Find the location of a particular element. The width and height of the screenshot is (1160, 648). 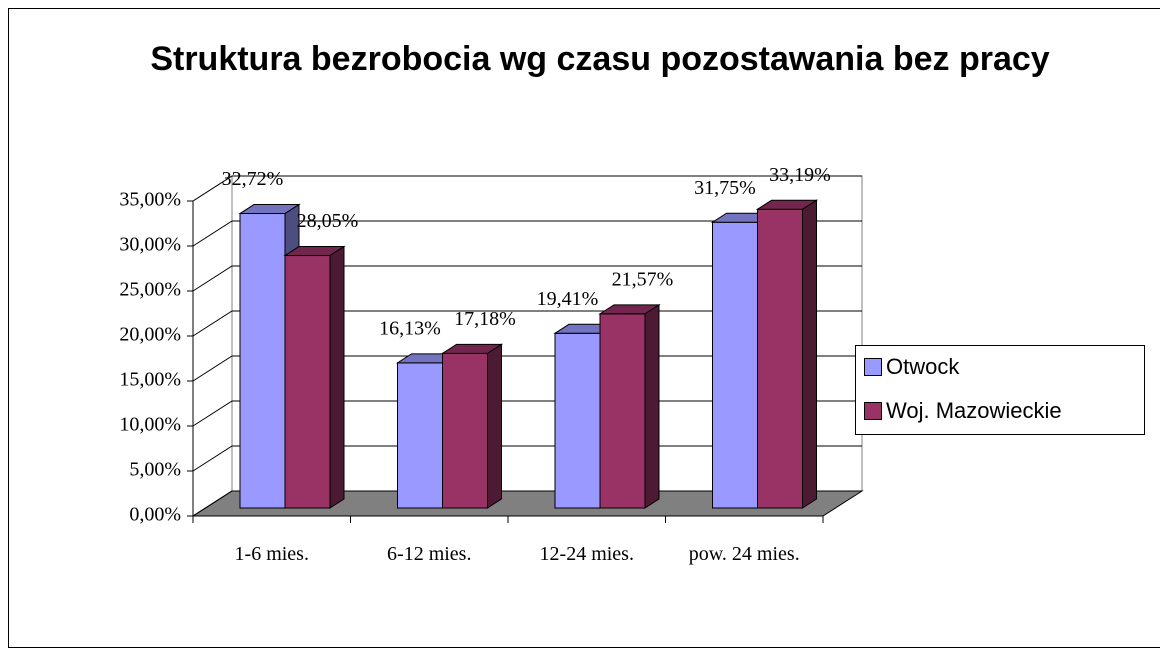

back-wall is located at coordinates (212, 346).